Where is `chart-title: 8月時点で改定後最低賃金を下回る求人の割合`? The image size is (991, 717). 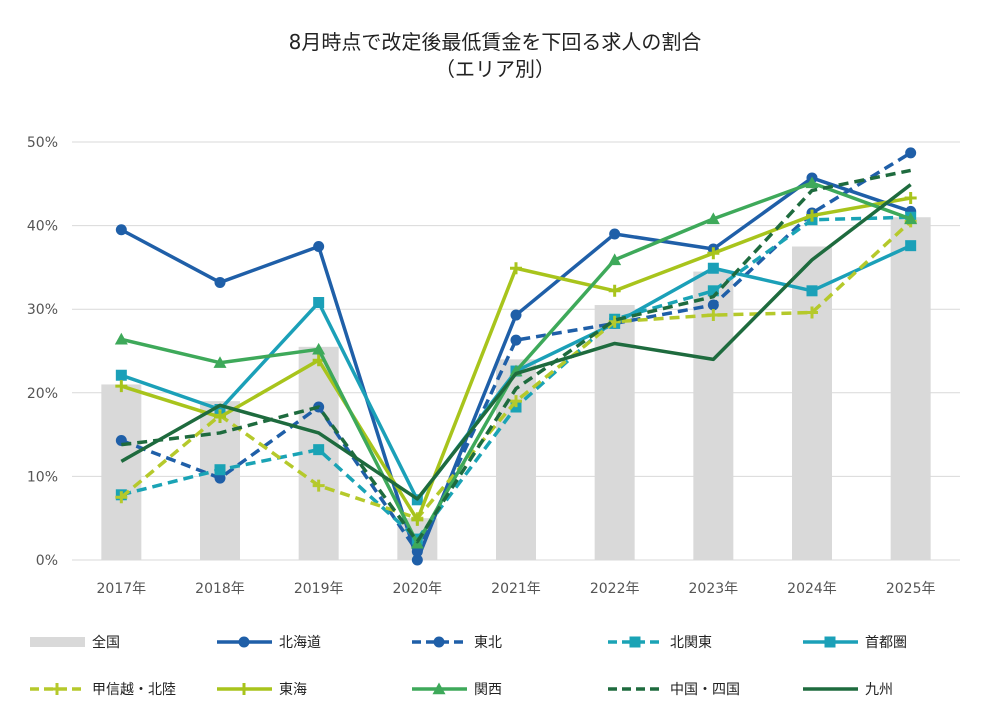 chart-title: 8月時点で改定後最低賃金を下回る求人の割合 is located at coordinates (495, 42).